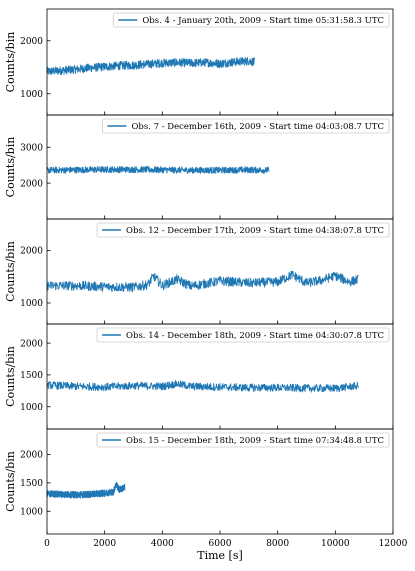 The width and height of the screenshot is (415, 571). Describe the element at coordinates (104, 544) in the screenshot. I see `x-tick-label: 2000` at that location.